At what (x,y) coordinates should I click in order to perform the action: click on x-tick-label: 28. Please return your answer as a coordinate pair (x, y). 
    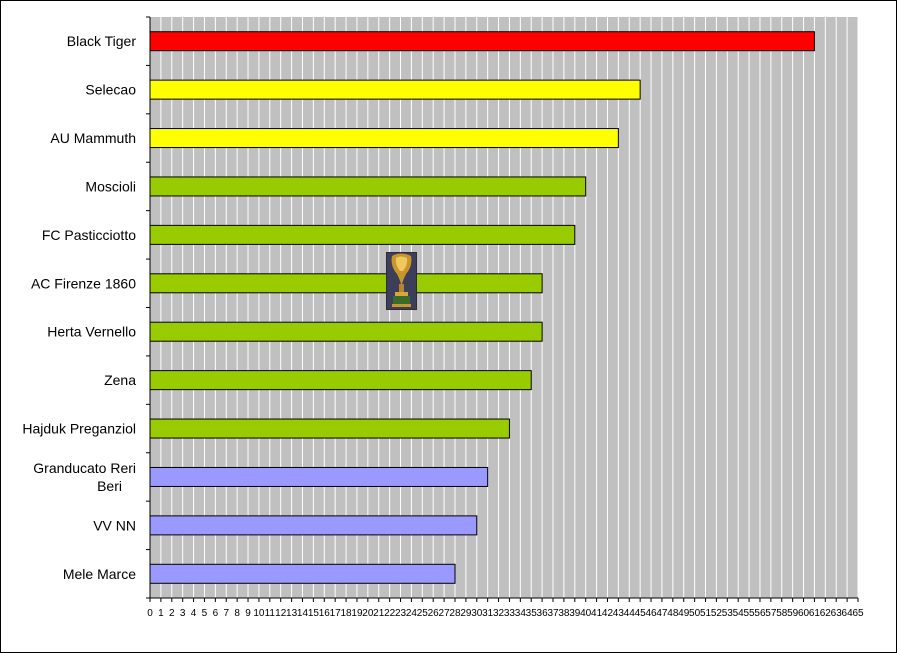
    Looking at the image, I should click on (455, 613).